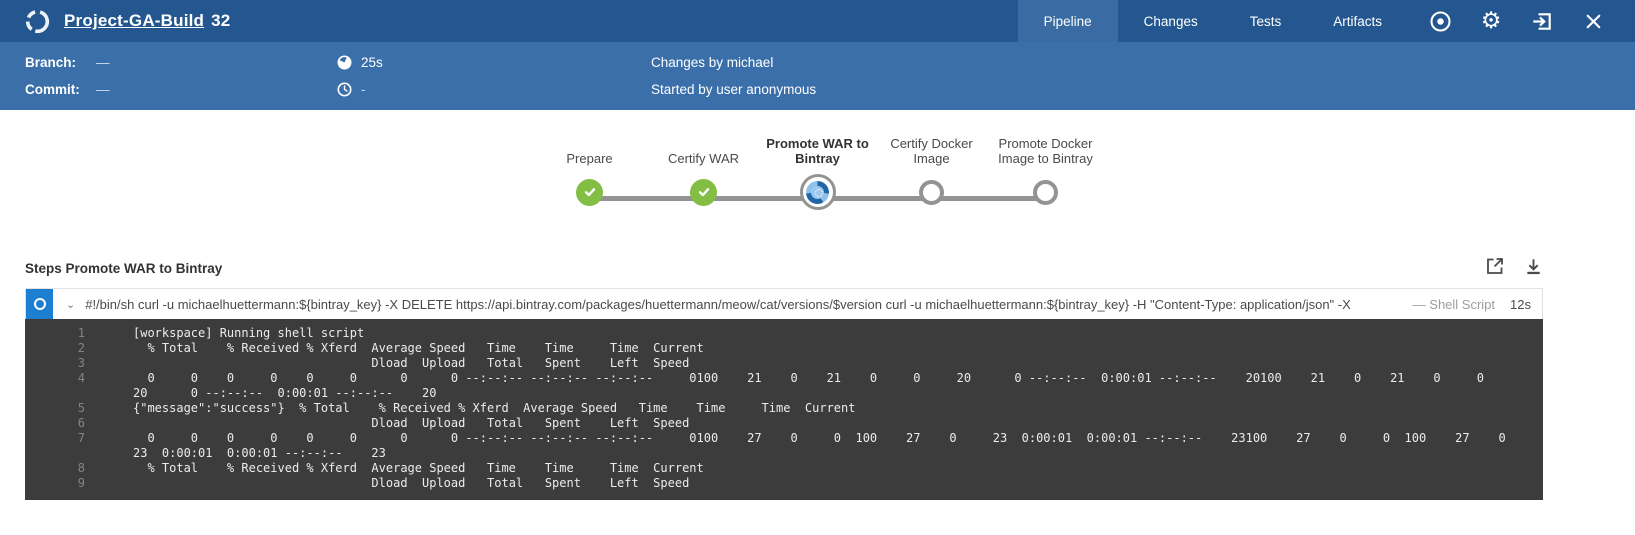 The height and width of the screenshot is (535, 1635). I want to click on steps-heading: Steps Promote WAR to Bintray, so click(124, 268).